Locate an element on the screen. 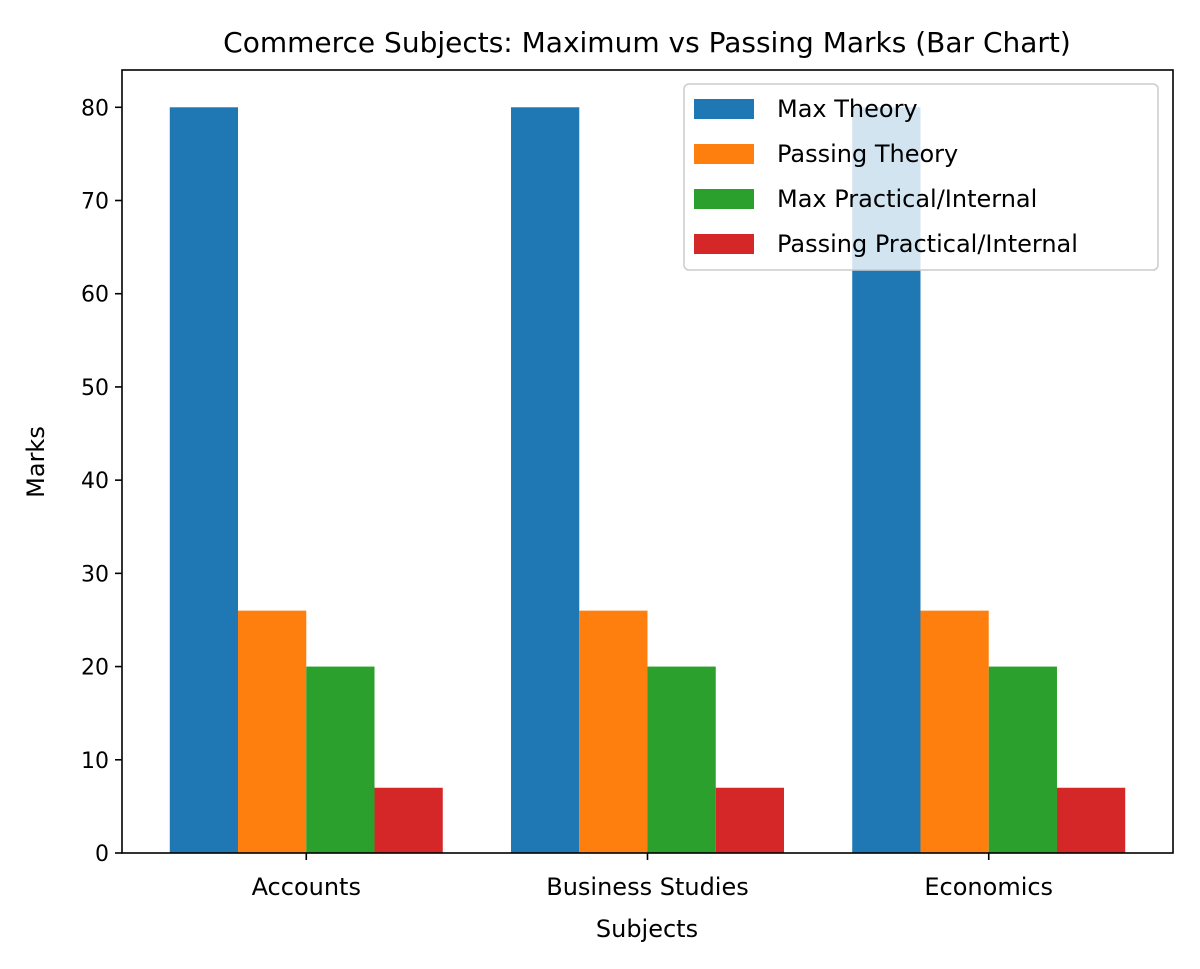 This screenshot has height=969, width=1200. legend-label: Max Theory is located at coordinates (847, 109).